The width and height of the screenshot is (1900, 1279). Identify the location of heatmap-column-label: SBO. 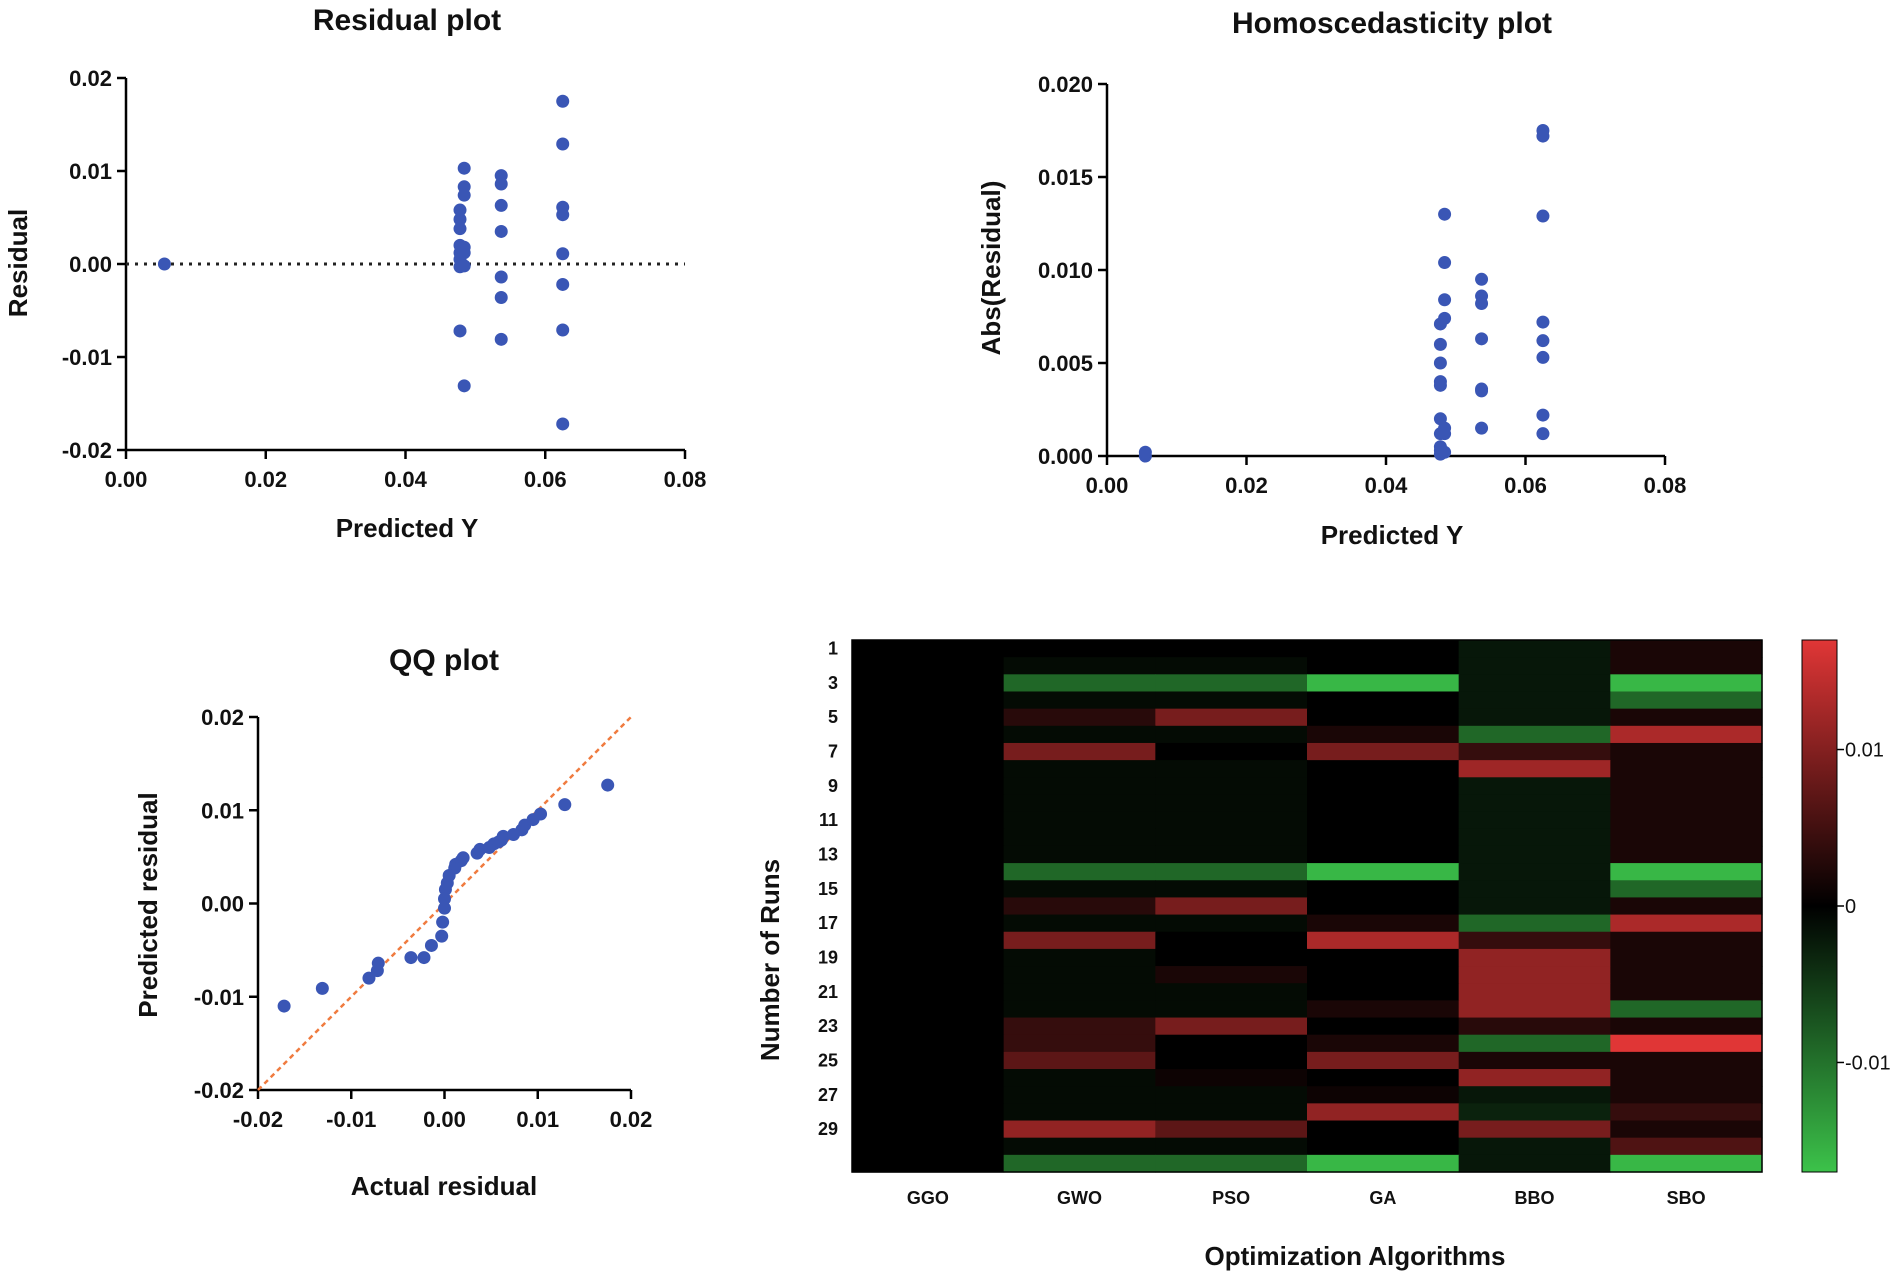
(1686, 1198).